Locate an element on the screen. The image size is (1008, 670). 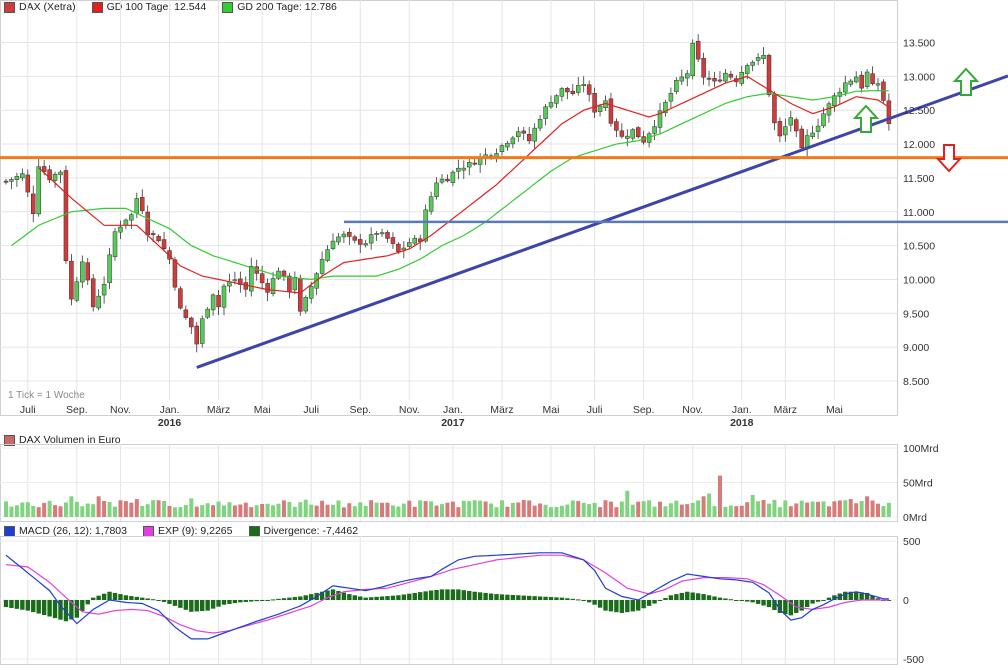
month-label: März is located at coordinates (785, 410).